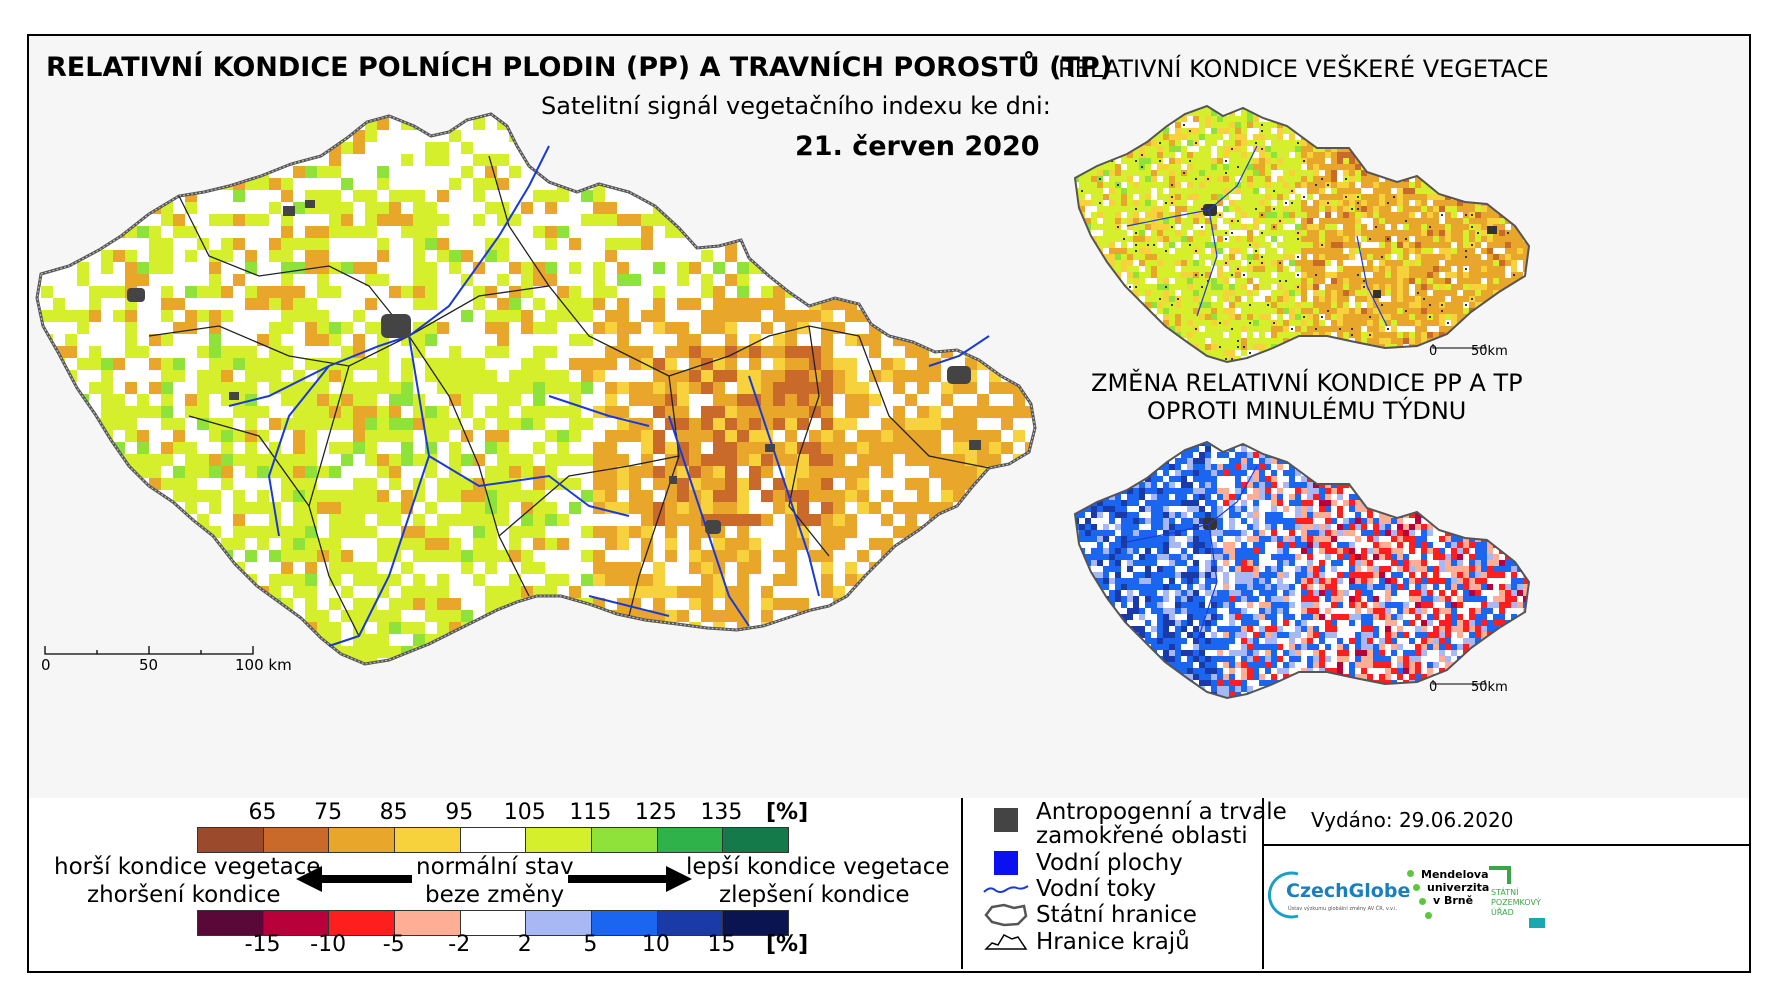  Describe the element at coordinates (1307, 383) in the screenshot. I see `right-bottom-title-line1: ZMĚNA RELATIVNÍ KONDICE PP A TP` at that location.